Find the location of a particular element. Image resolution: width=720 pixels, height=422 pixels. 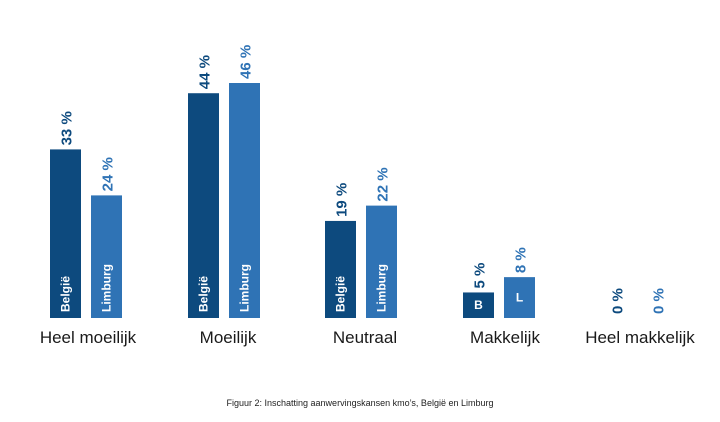

category-label: Neutraal is located at coordinates (365, 337).